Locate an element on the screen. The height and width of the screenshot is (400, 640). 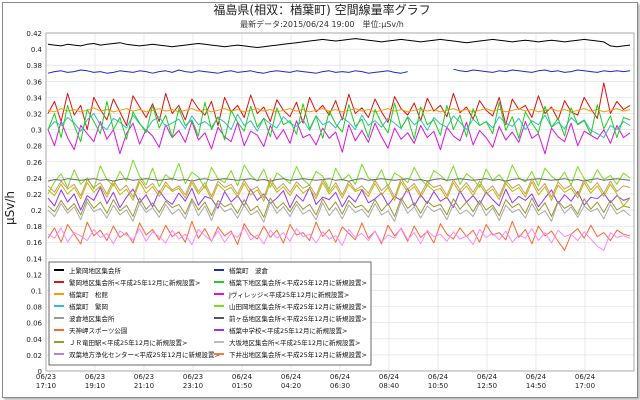
chart-title: 福島県(相双：楢葉町) 空間線量率グラフ is located at coordinates (321, 9).